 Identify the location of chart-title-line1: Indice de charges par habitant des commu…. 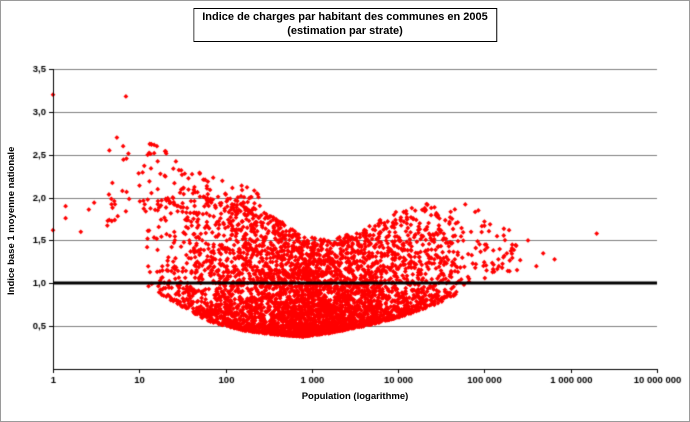
(345, 17).